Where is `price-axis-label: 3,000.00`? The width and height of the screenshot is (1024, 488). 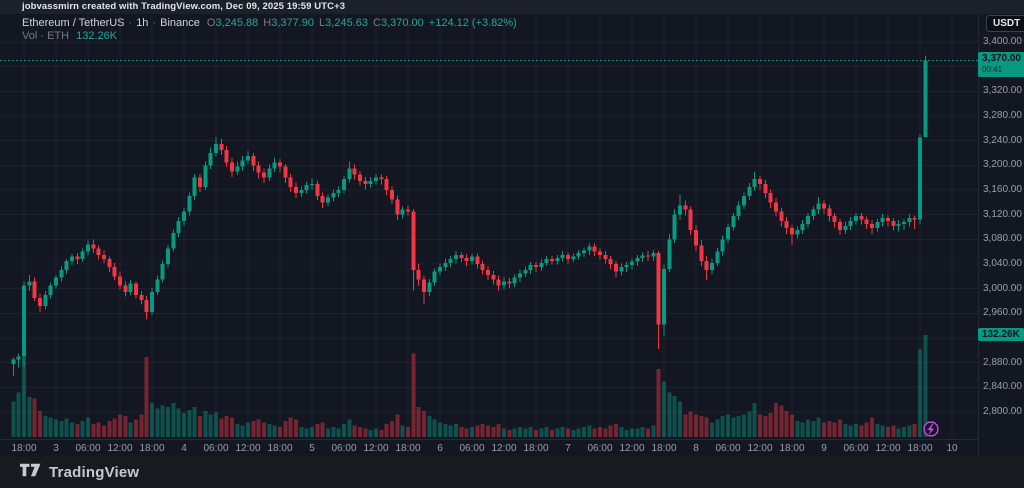 price-axis-label: 3,000.00 is located at coordinates (1002, 288).